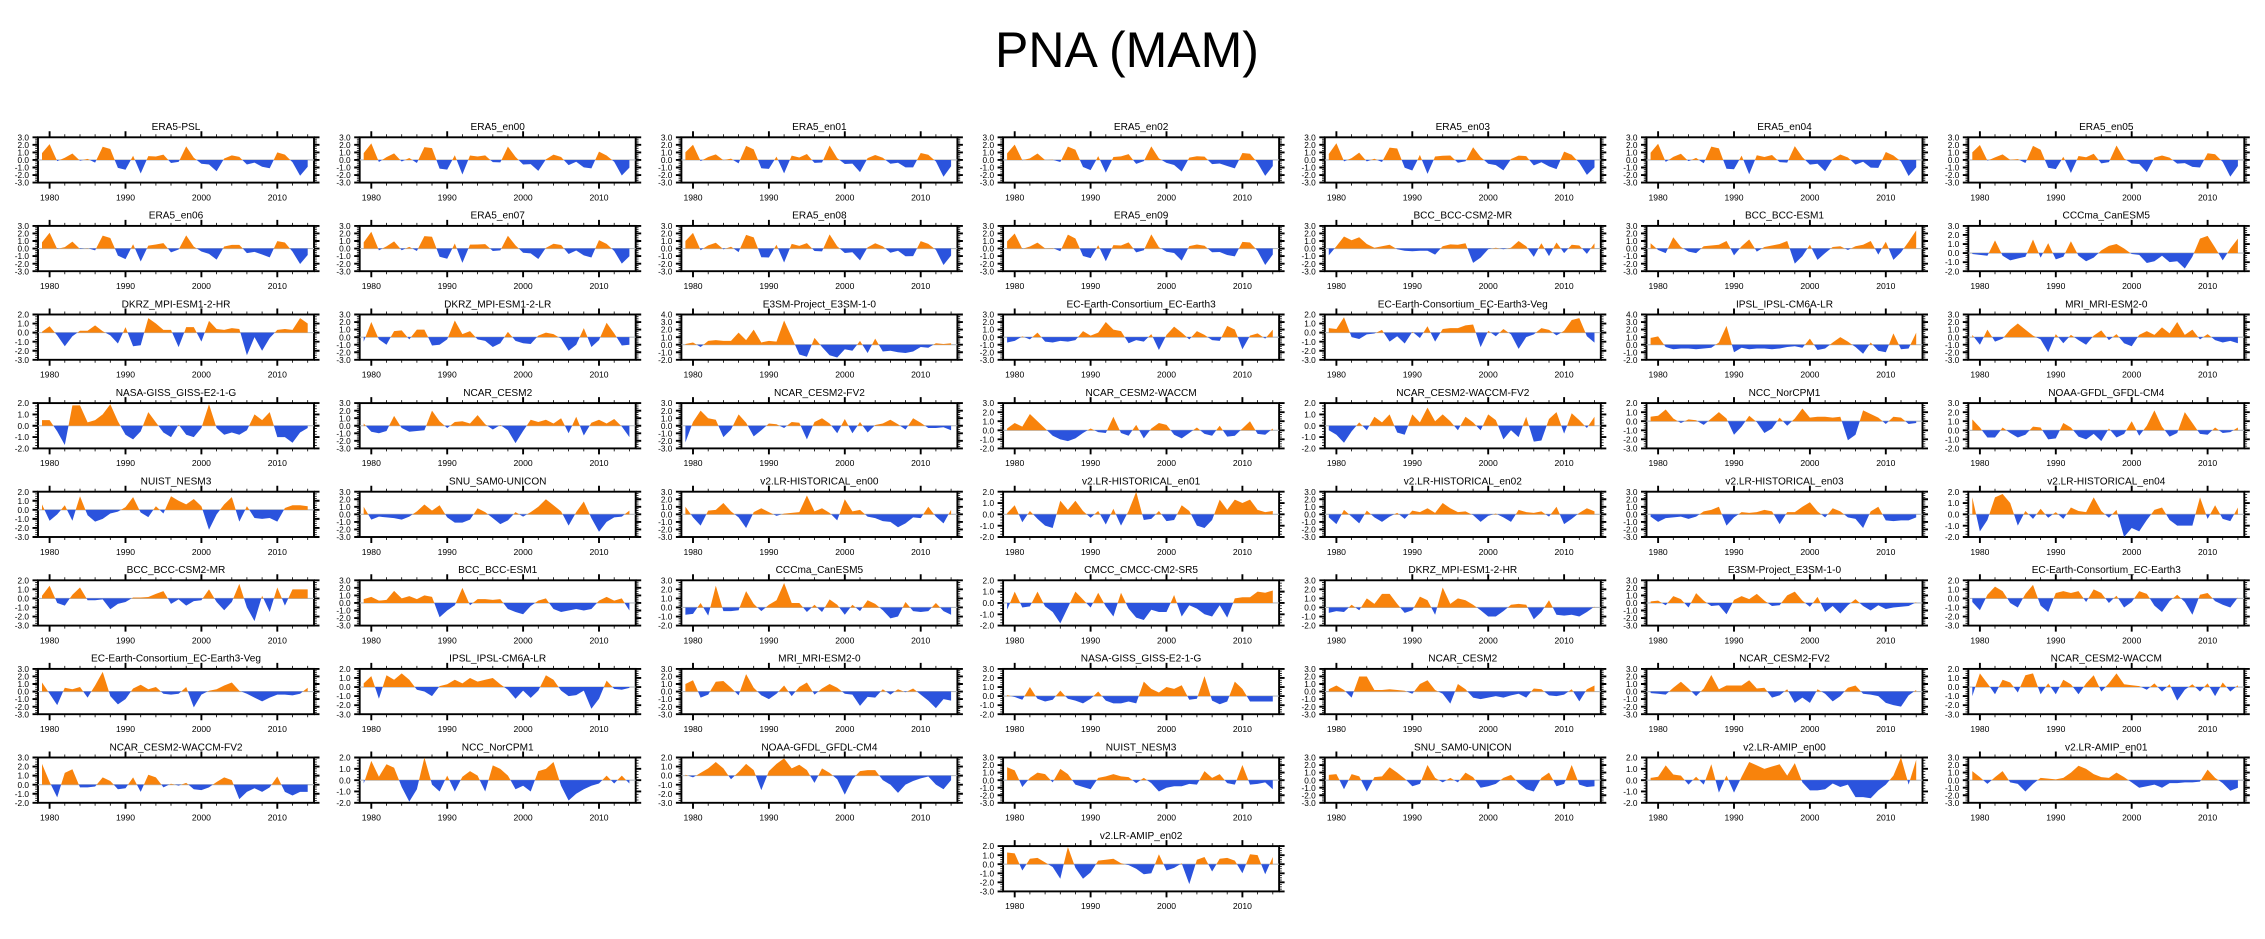 The height and width of the screenshot is (939, 2265). Describe the element at coordinates (1141, 659) in the screenshot. I see `svg-text: NASA-GISS_GISS-E2-1-G` at that location.